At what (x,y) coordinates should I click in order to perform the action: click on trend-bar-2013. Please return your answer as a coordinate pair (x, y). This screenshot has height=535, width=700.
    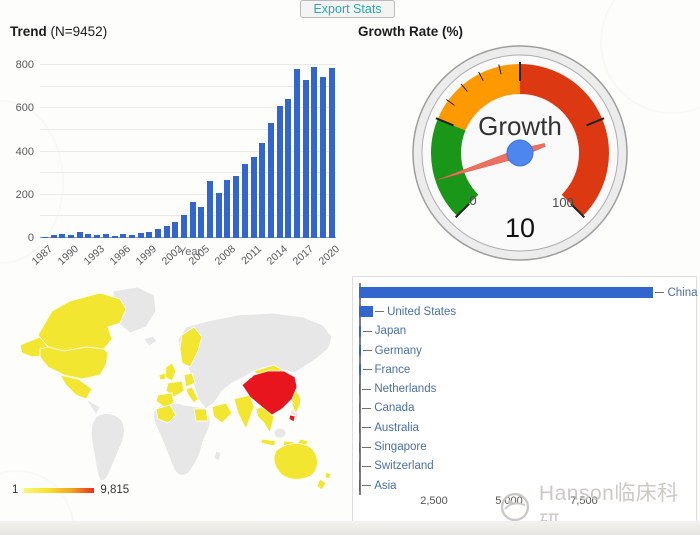
    Looking at the image, I should click on (270, 180).